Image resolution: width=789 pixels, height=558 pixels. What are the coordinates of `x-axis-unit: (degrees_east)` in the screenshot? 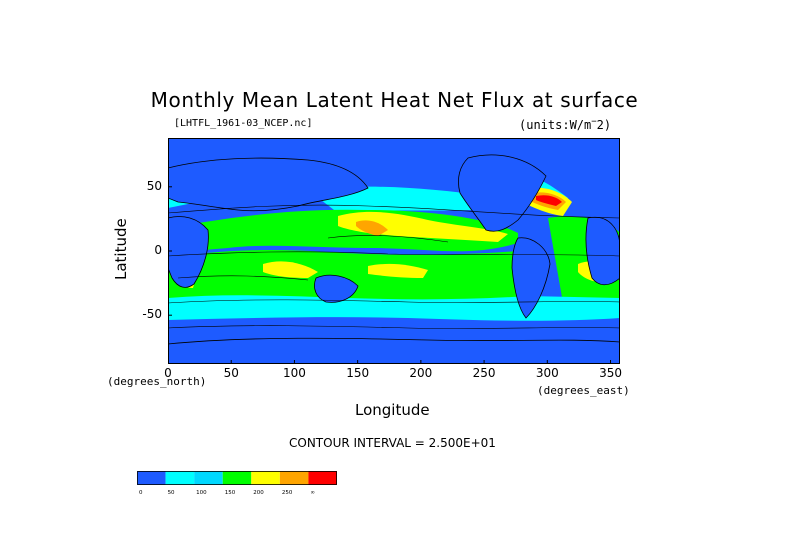 It's located at (583, 390).